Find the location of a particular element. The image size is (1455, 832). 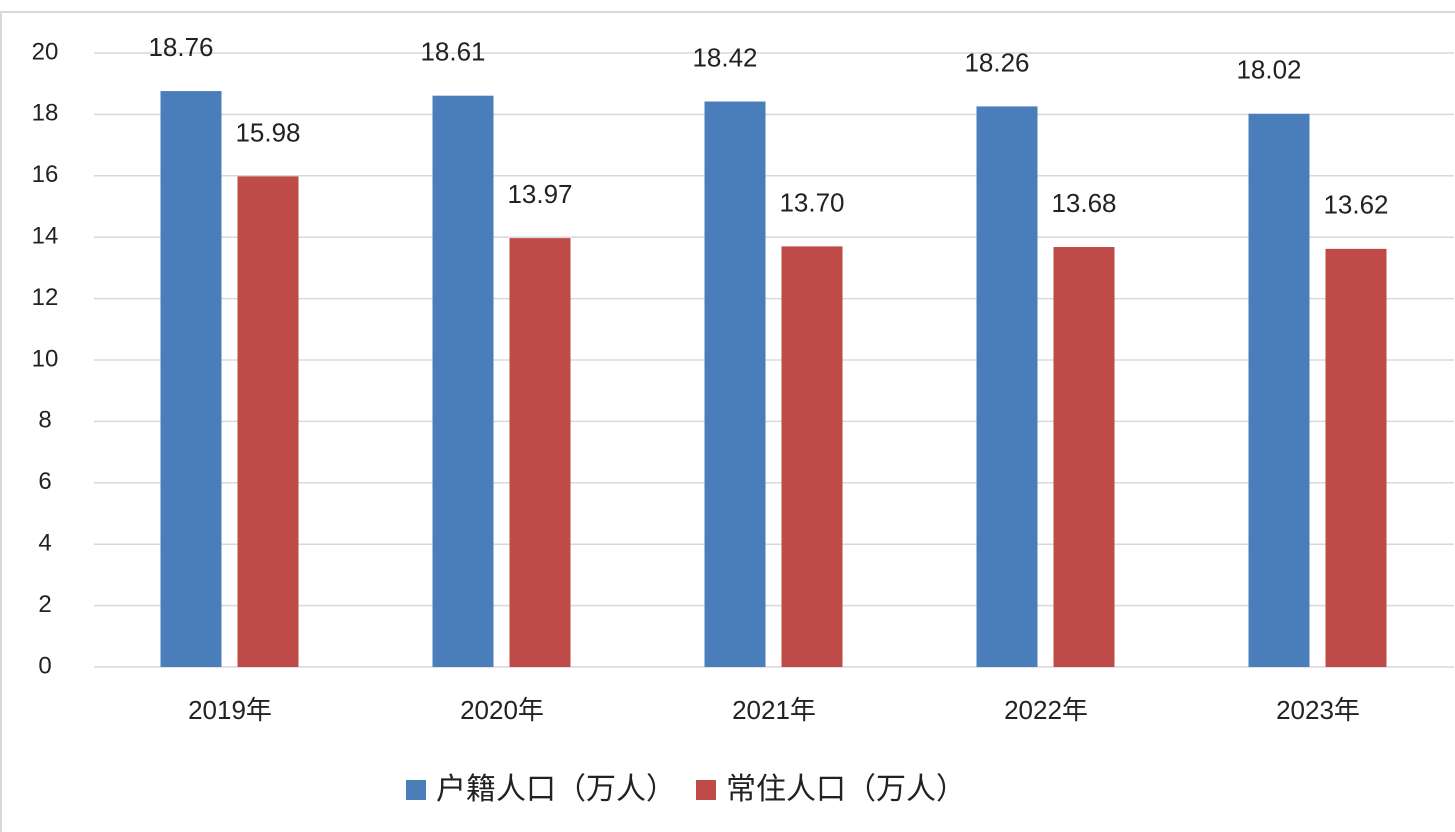

y-tick-label: 0 is located at coordinates (44, 665).